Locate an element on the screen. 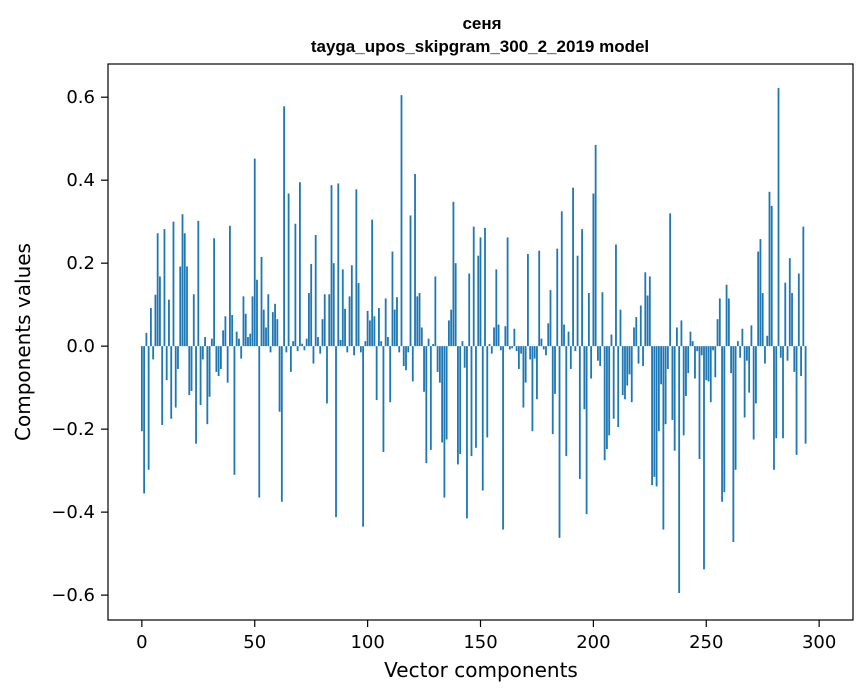 This screenshot has height=696, width=867. x-tick-label: 250 is located at coordinates (706, 642).